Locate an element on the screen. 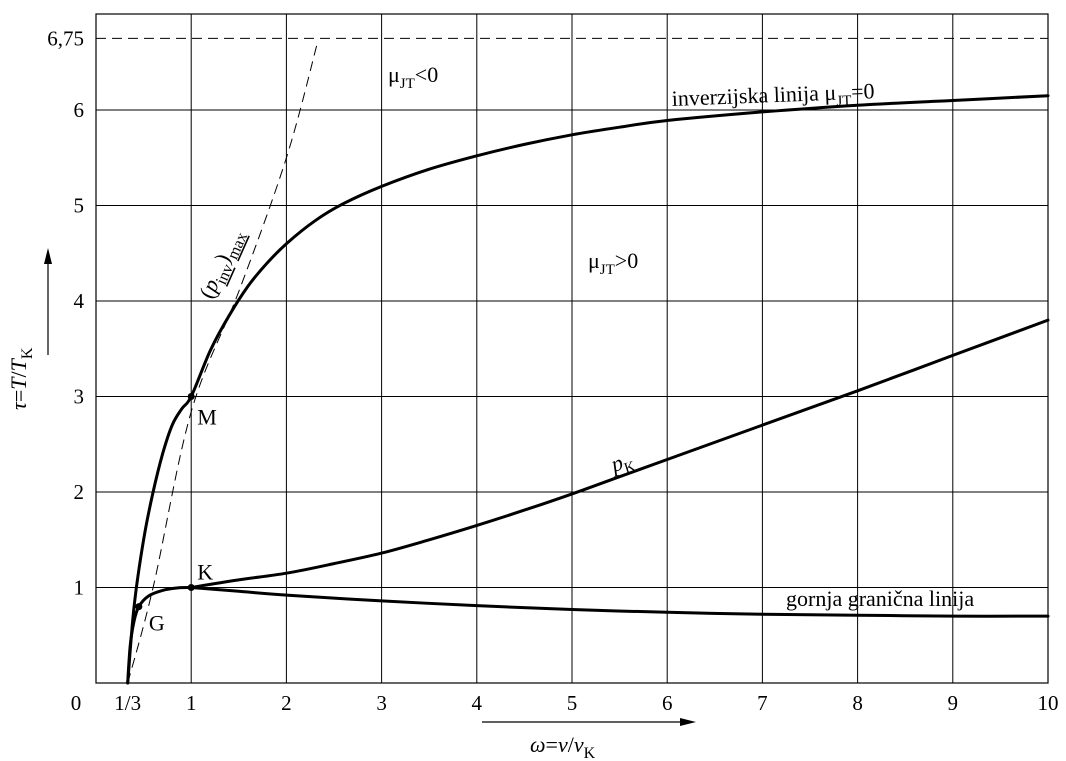 This screenshot has width=1066, height=761. annotation-mu-negative: μJT<0 is located at coordinates (413, 77).